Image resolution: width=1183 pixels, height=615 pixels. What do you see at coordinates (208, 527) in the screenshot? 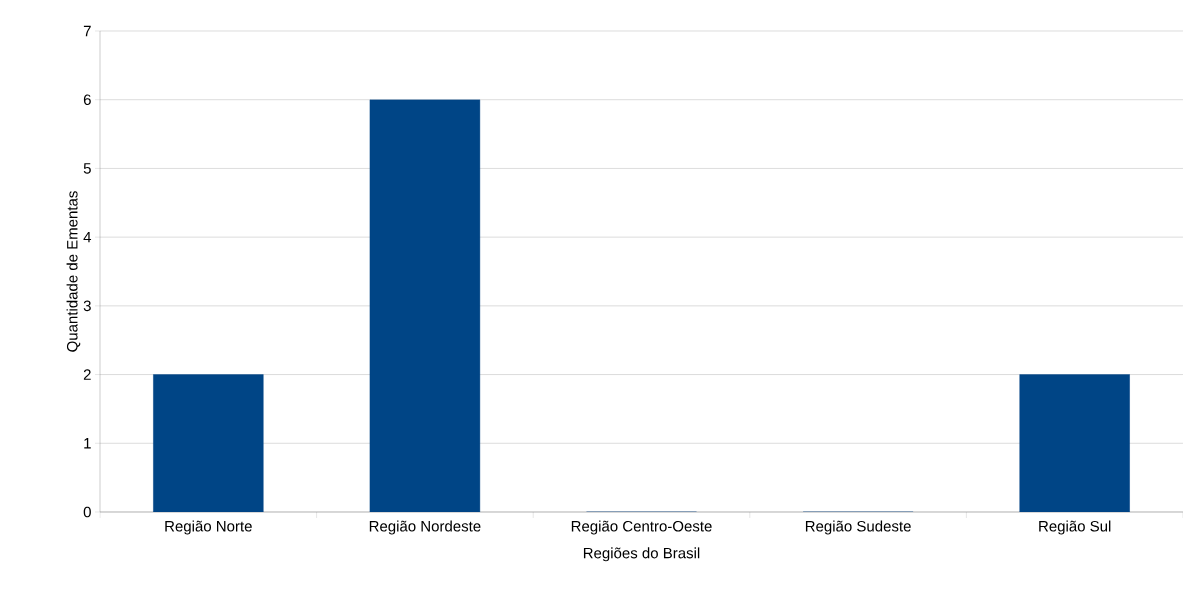
I see `x-tick-label: Região Norte` at bounding box center [208, 527].